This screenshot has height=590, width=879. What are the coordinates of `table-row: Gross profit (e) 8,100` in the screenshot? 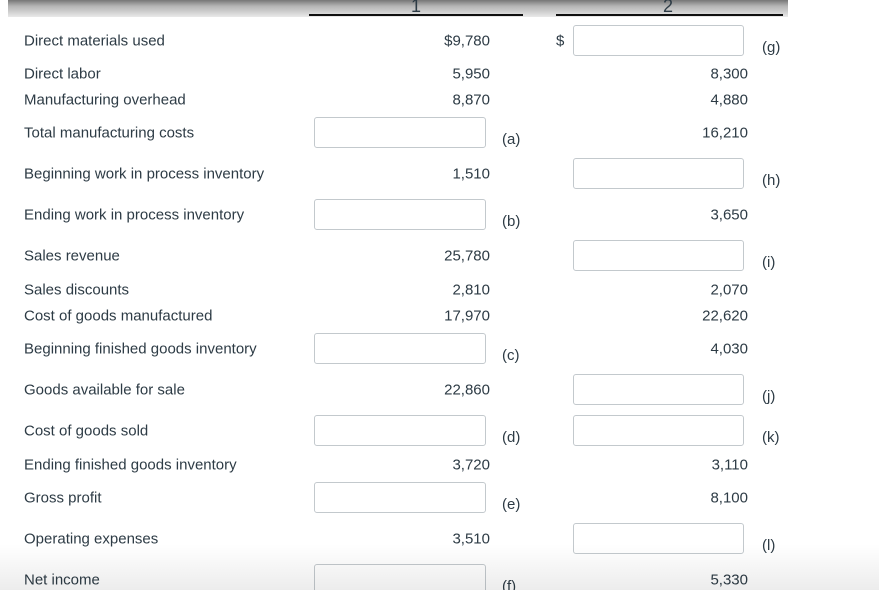 It's located at (439, 498).